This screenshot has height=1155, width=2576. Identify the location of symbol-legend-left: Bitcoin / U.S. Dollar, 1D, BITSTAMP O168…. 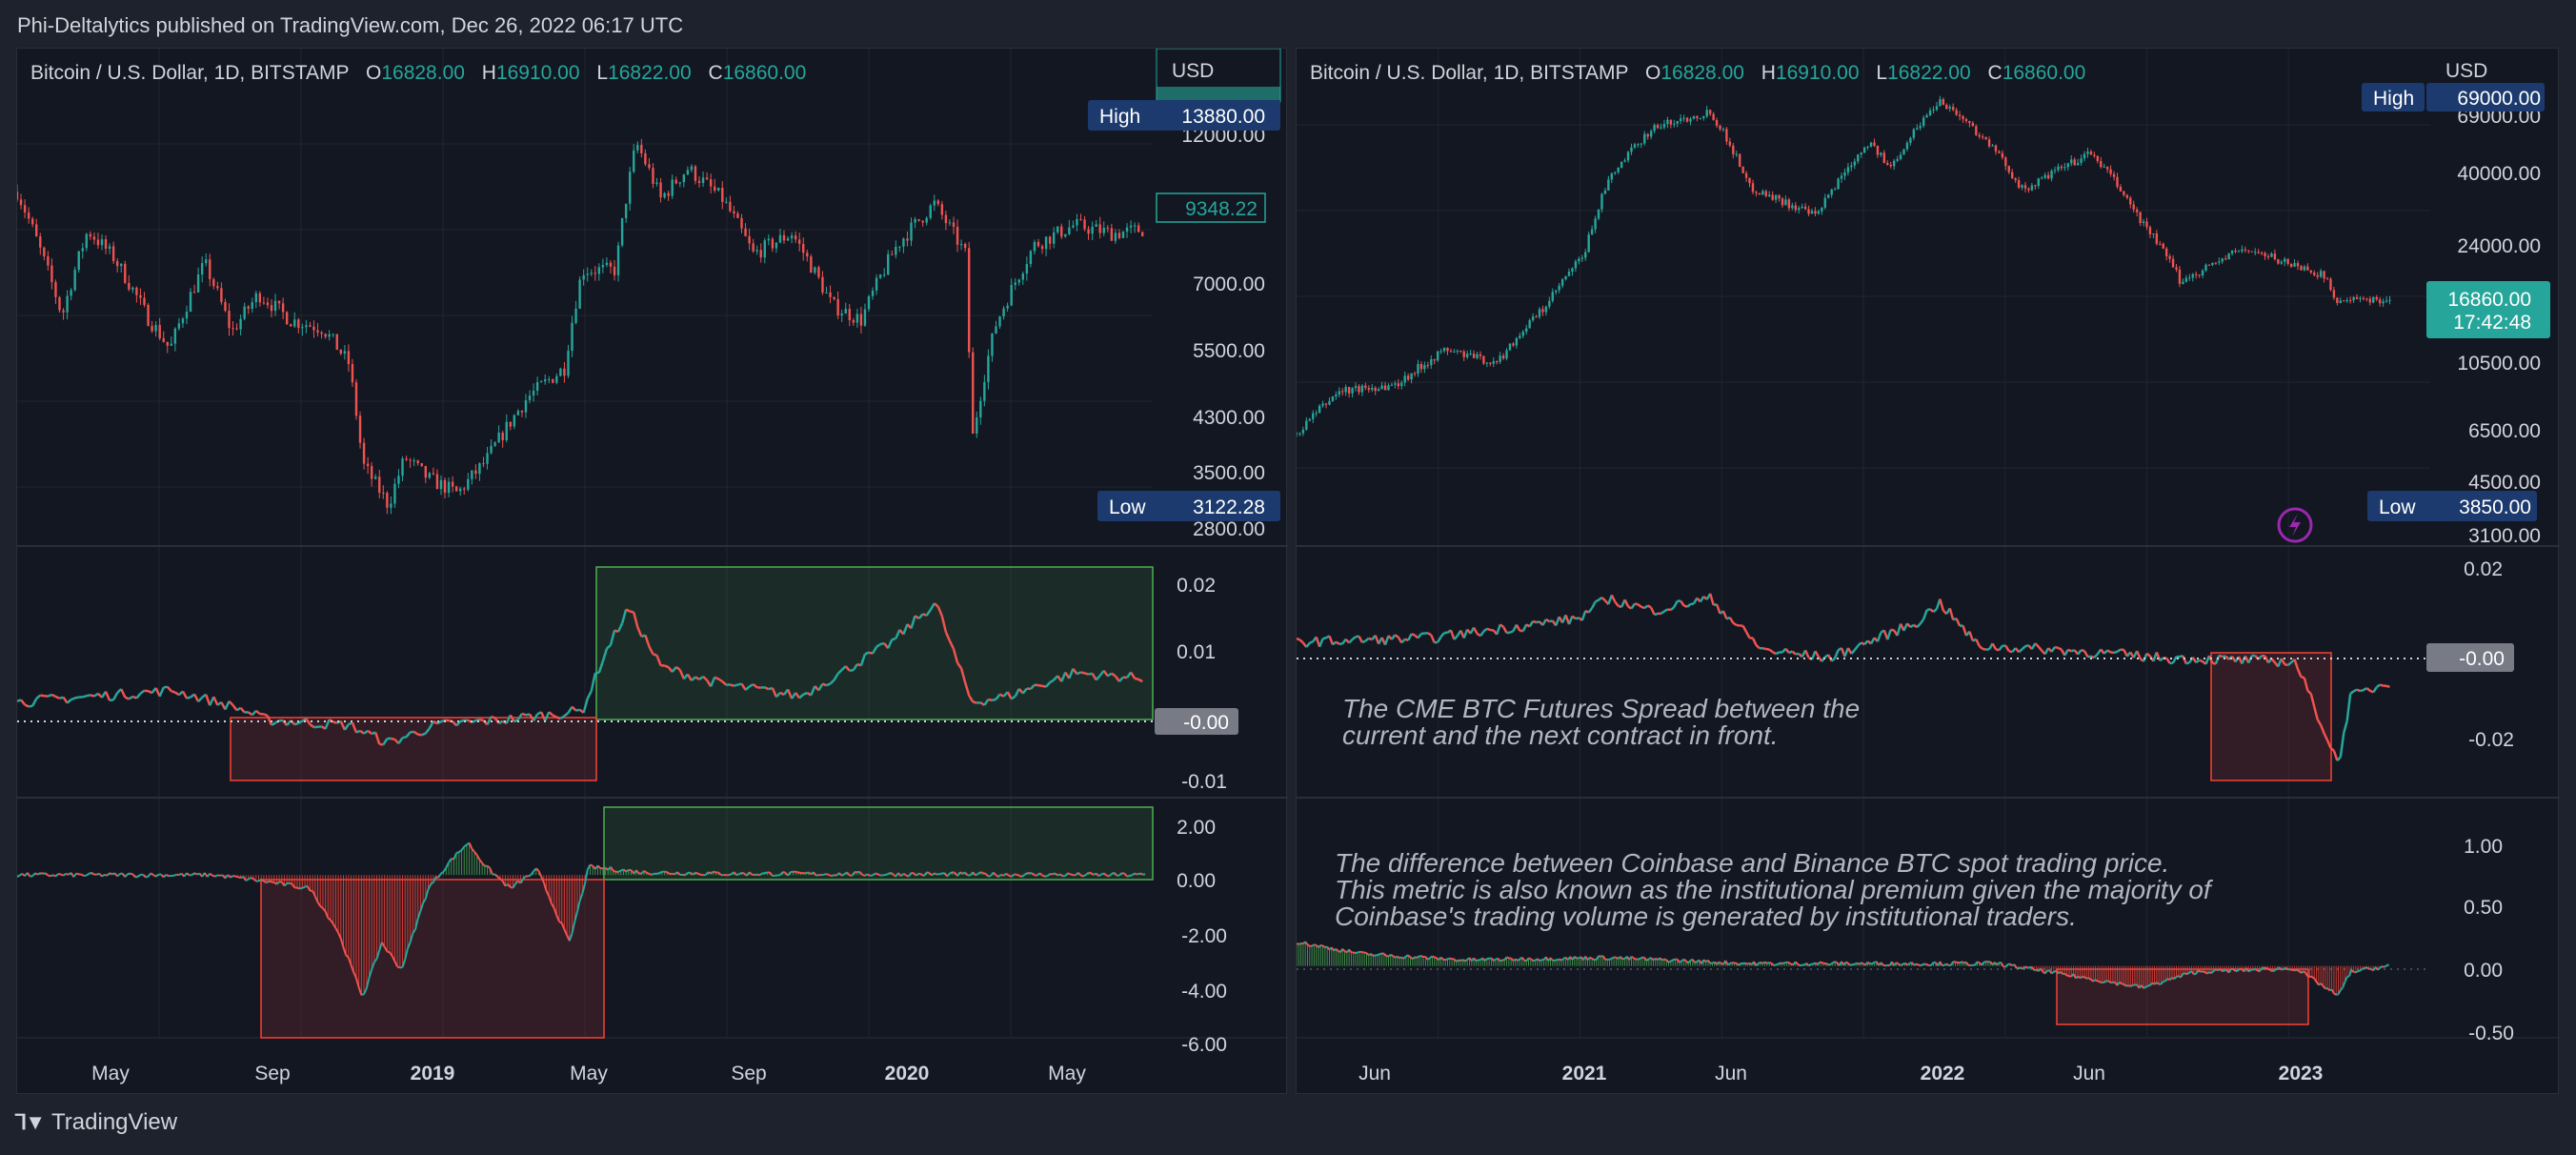
(418, 73).